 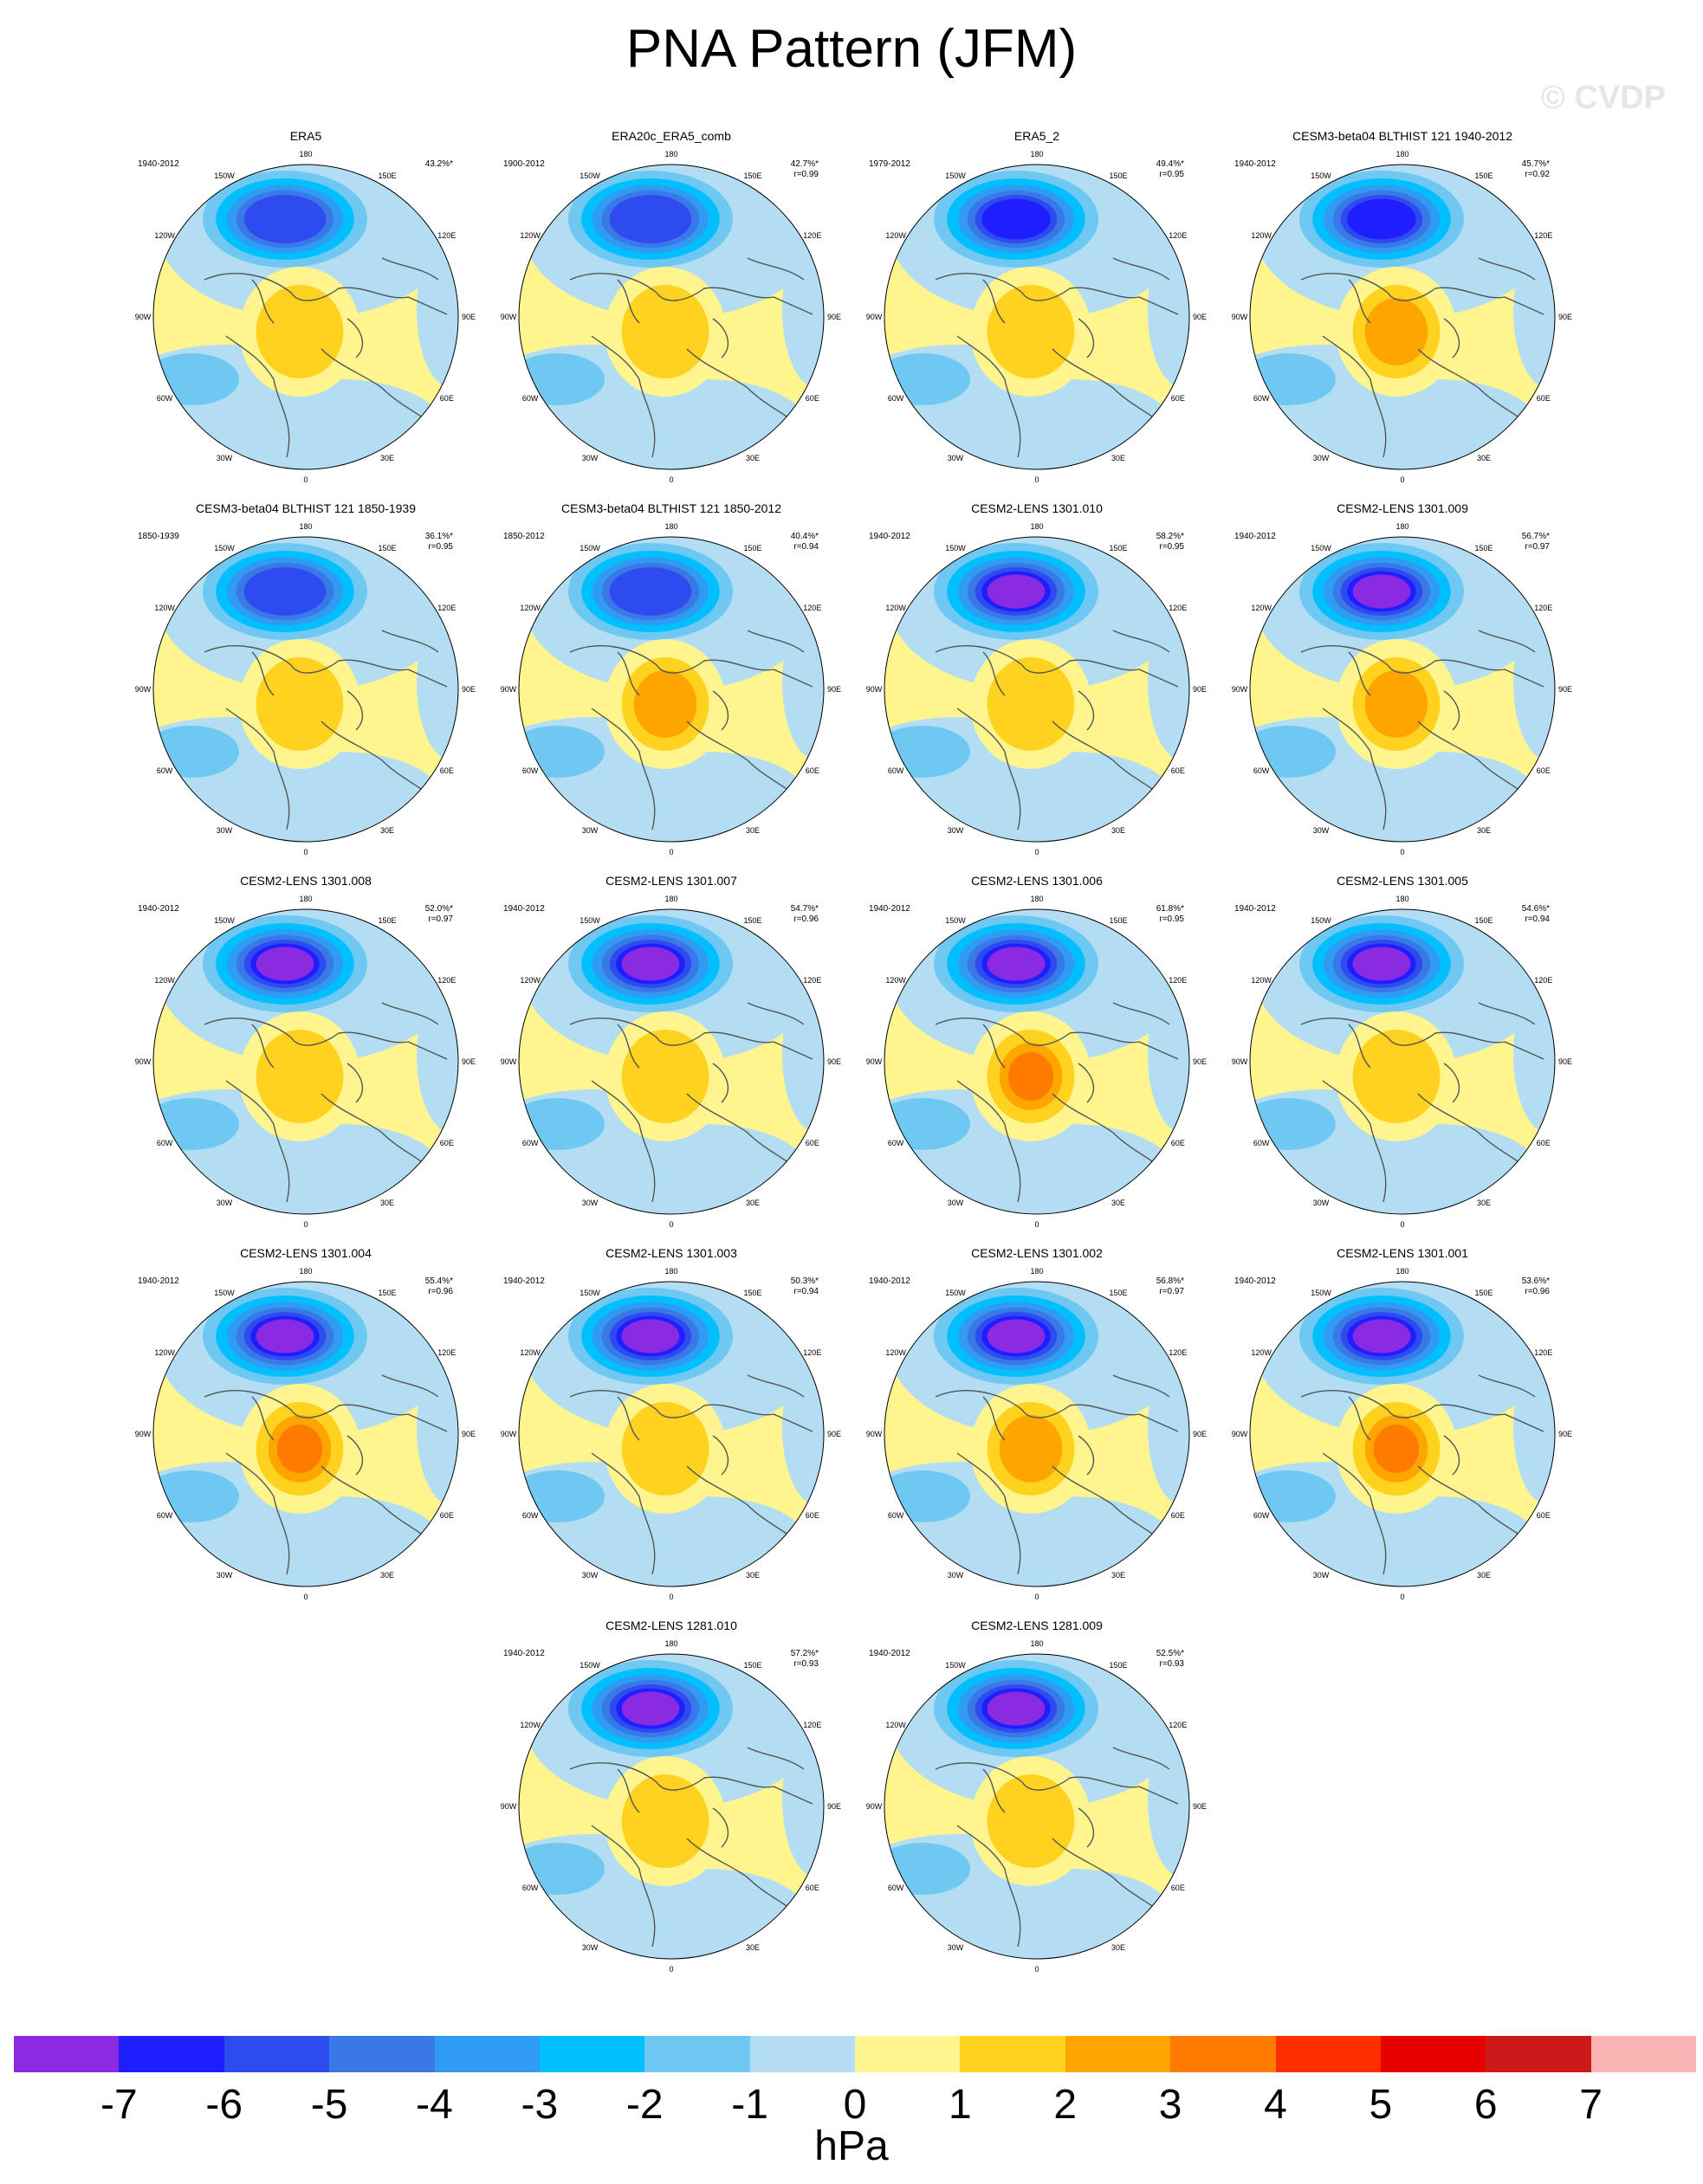 What do you see at coordinates (305, 136) in the screenshot?
I see `panel-title: ERA5` at bounding box center [305, 136].